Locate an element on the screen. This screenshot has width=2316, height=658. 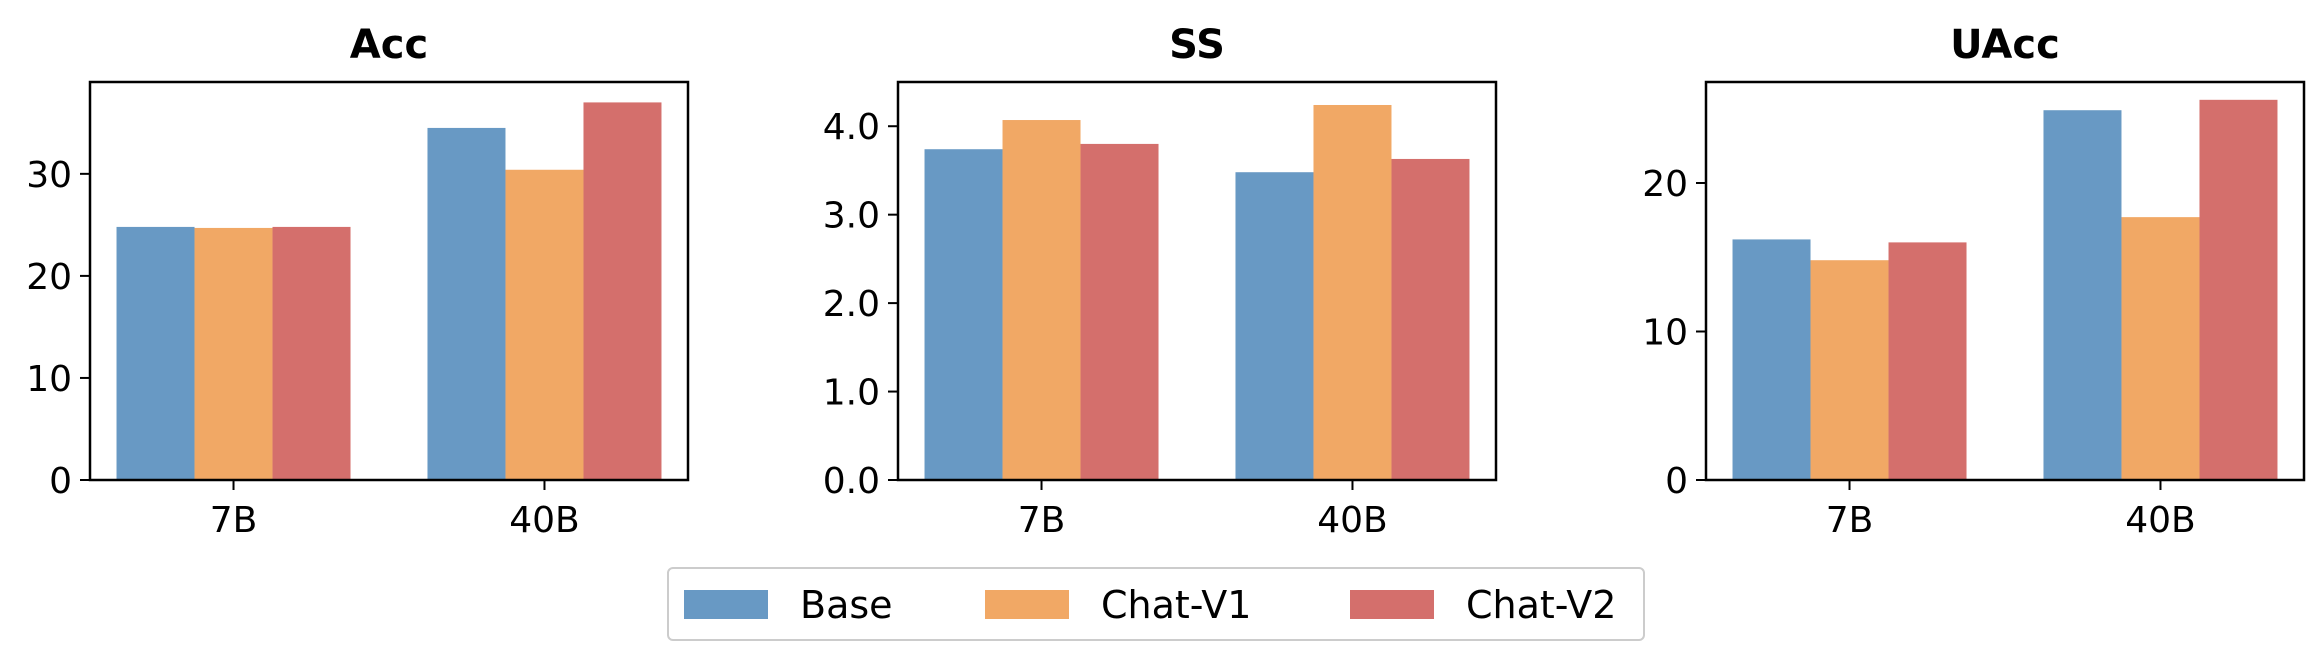
y-tick-label: 0.0 is located at coordinates (851, 481).